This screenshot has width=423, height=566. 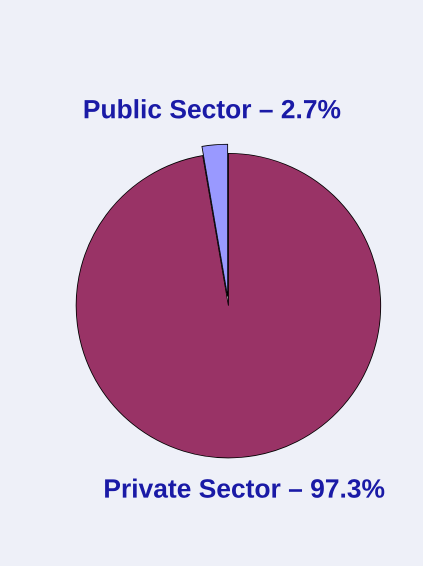 What do you see at coordinates (212, 109) in the screenshot?
I see `slice-label: Public Sector – 2.7%` at bounding box center [212, 109].